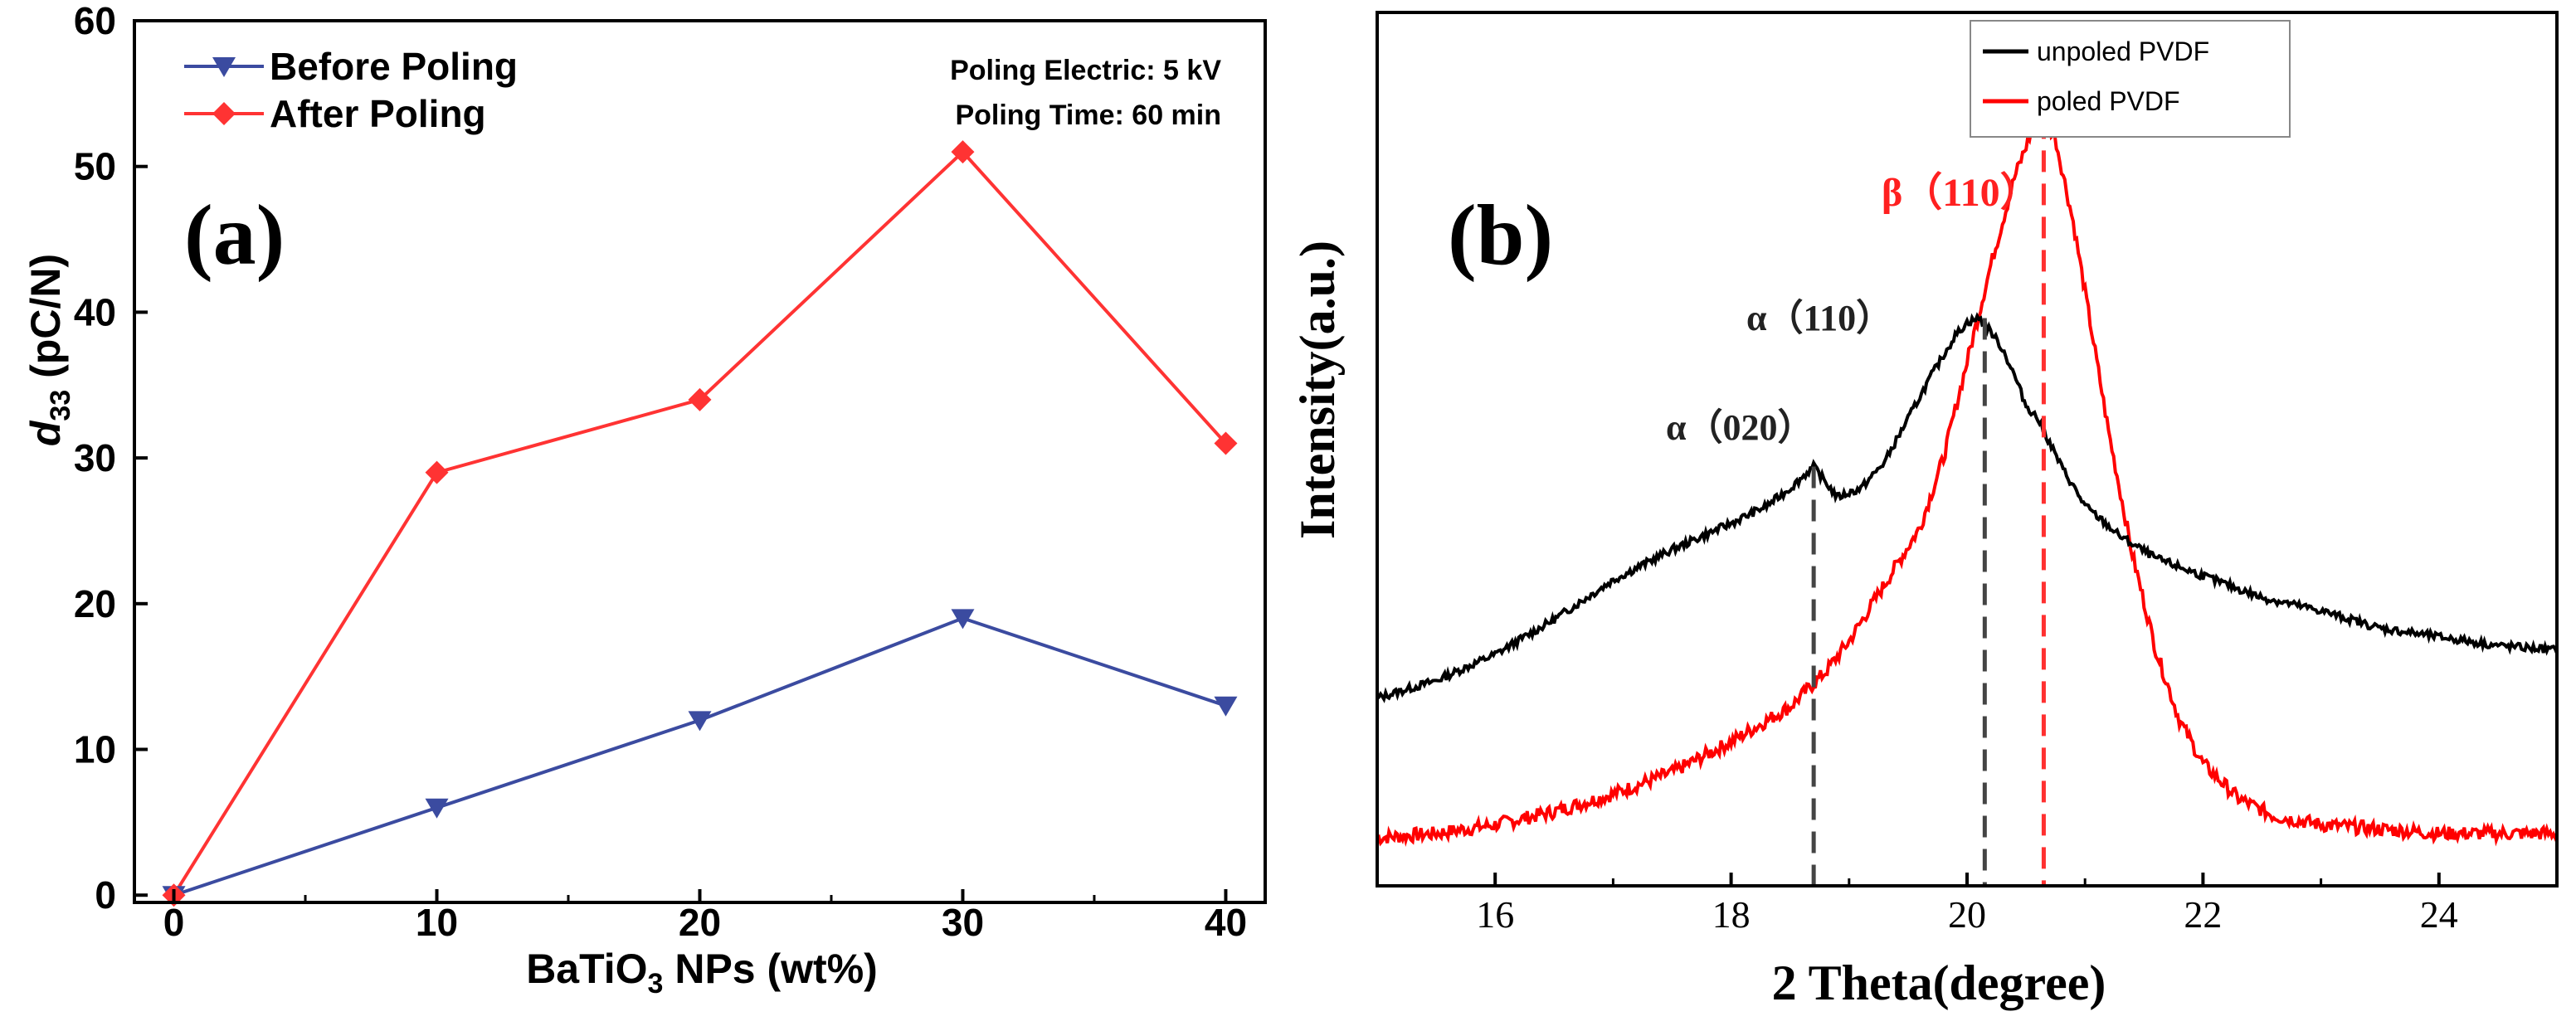  What do you see at coordinates (95, 603) in the screenshot?
I see `a-y-tick-label: 20` at bounding box center [95, 603].